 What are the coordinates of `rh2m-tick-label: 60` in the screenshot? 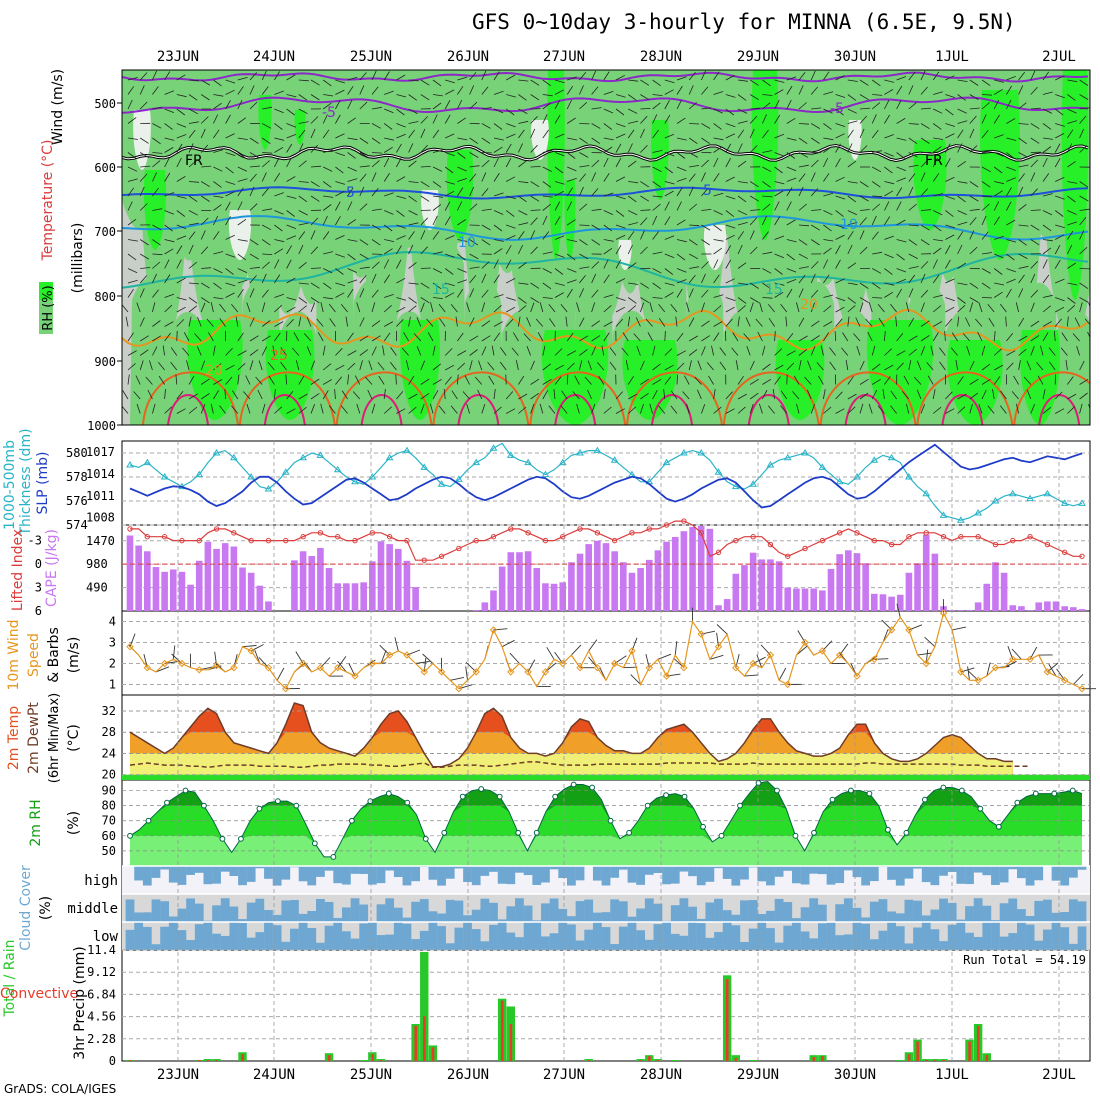 It's located at (109, 836).